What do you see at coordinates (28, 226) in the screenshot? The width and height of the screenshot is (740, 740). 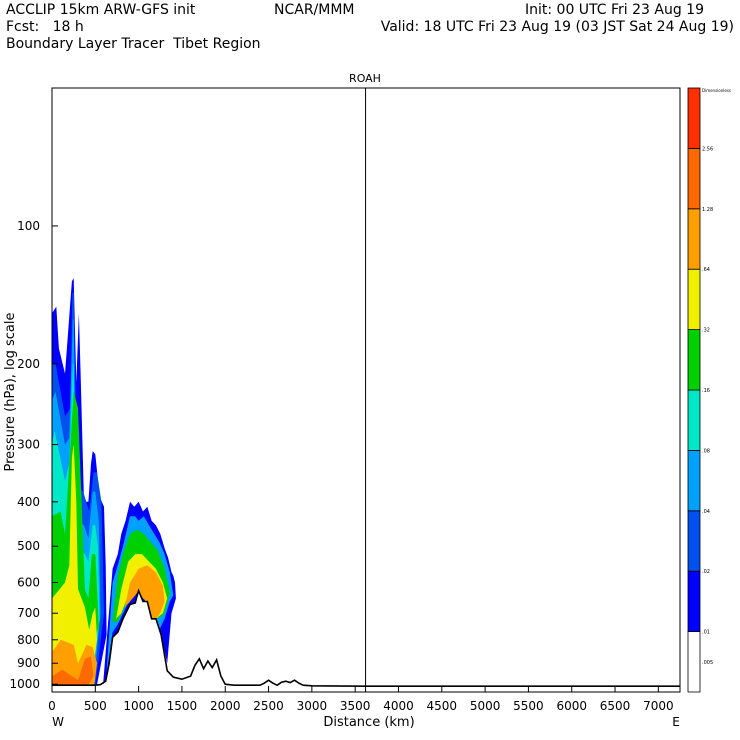 I see `y-tick-label: 100` at bounding box center [28, 226].